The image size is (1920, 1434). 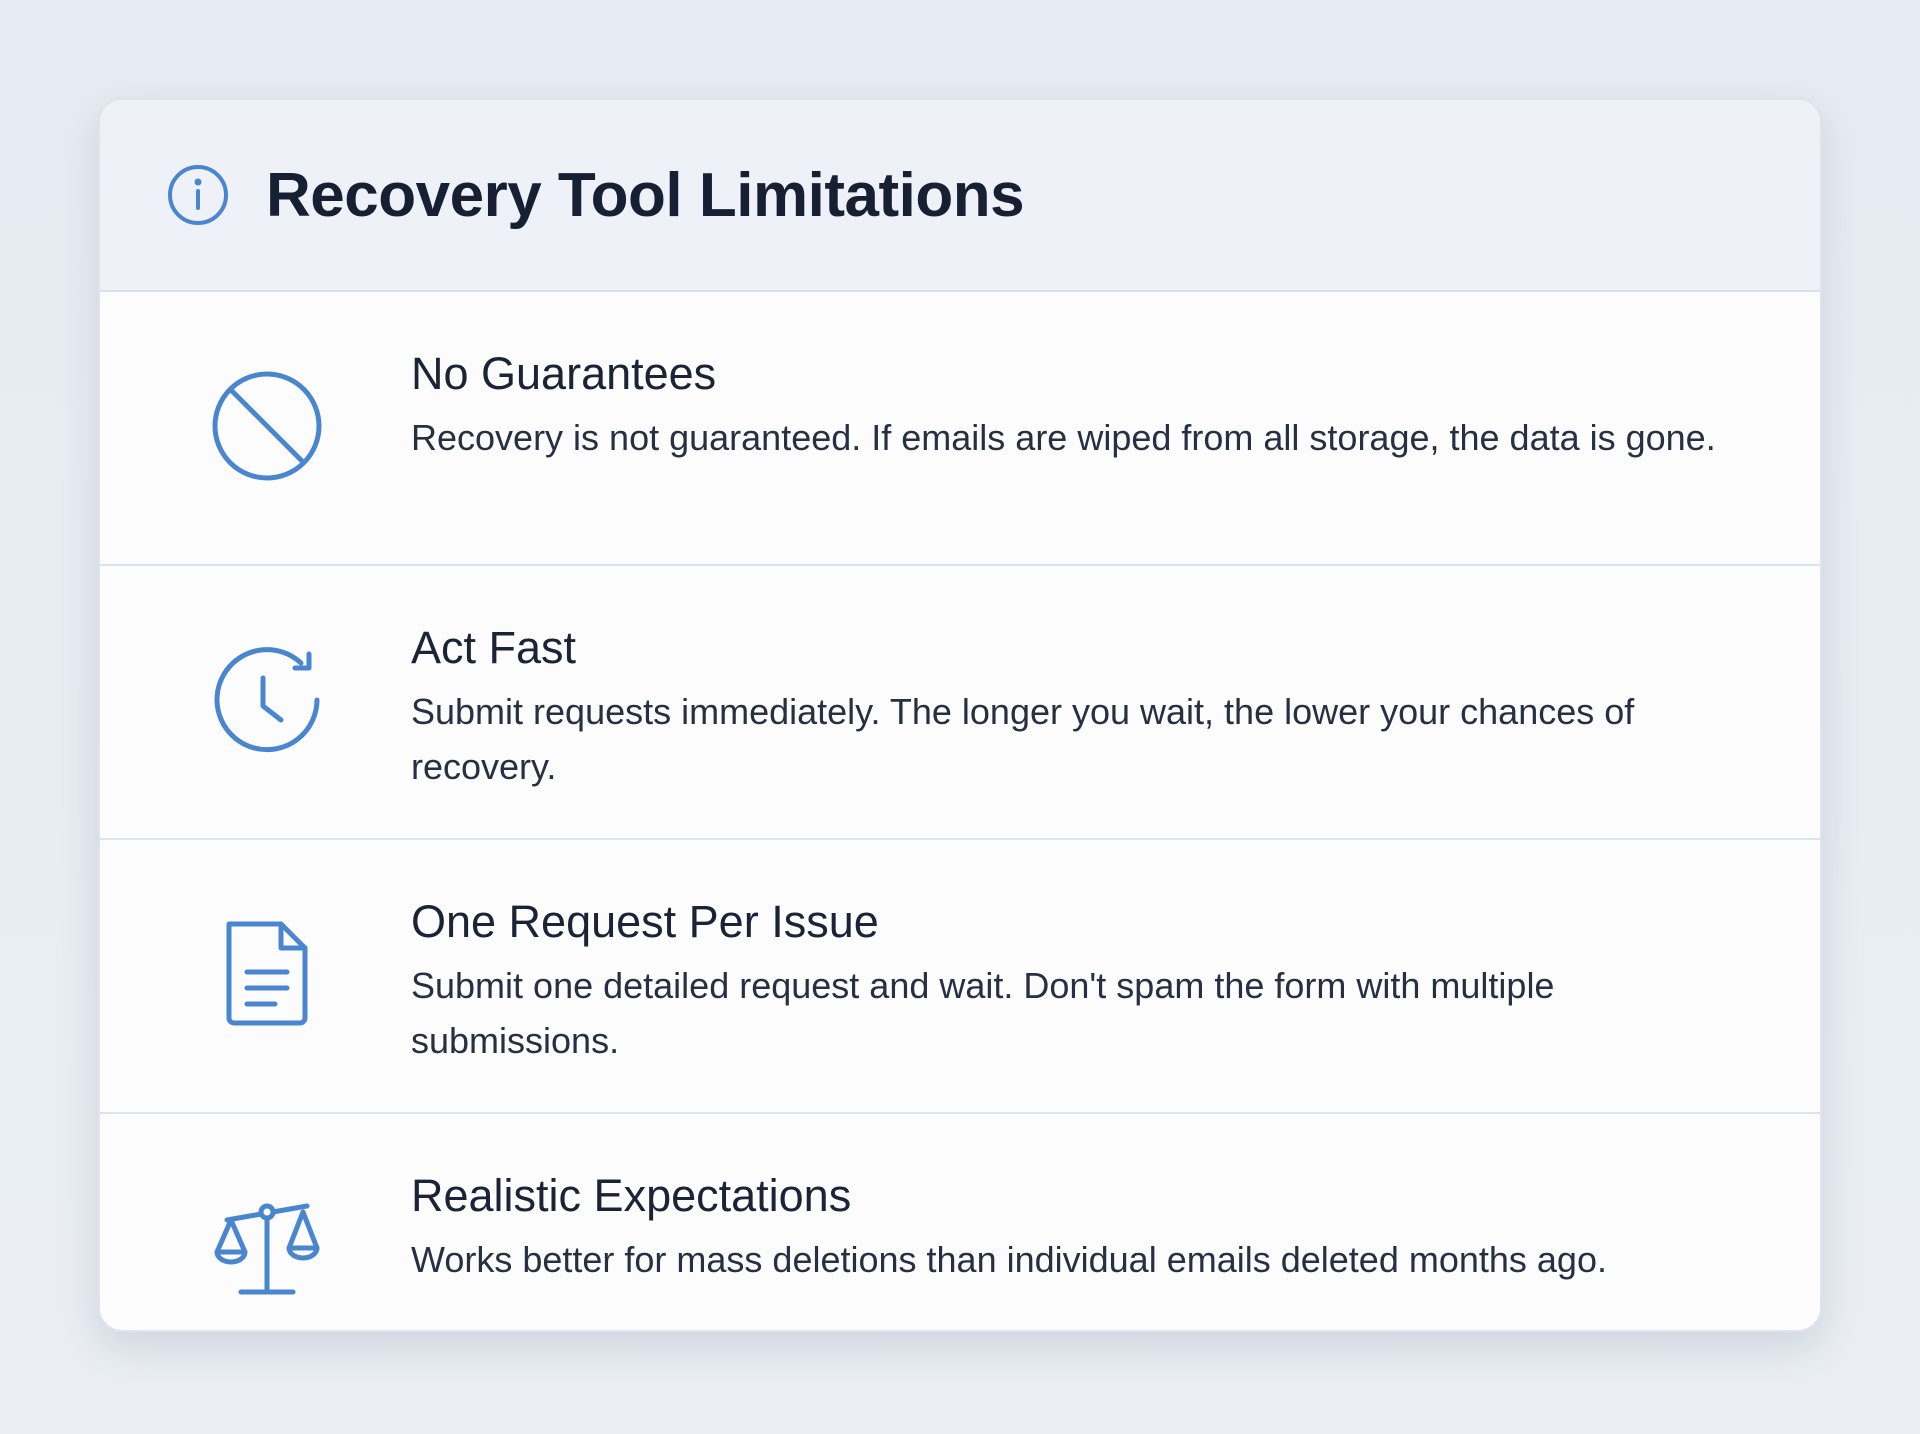 I want to click on clock-refresh-icon, so click(x=267, y=700).